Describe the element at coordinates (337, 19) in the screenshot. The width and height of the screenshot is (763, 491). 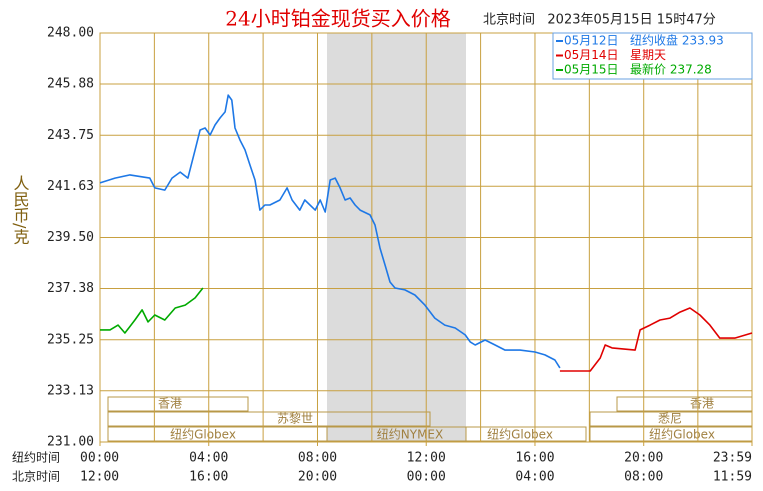
I see `chart-title: 24小时铂金现货买入价格` at that location.